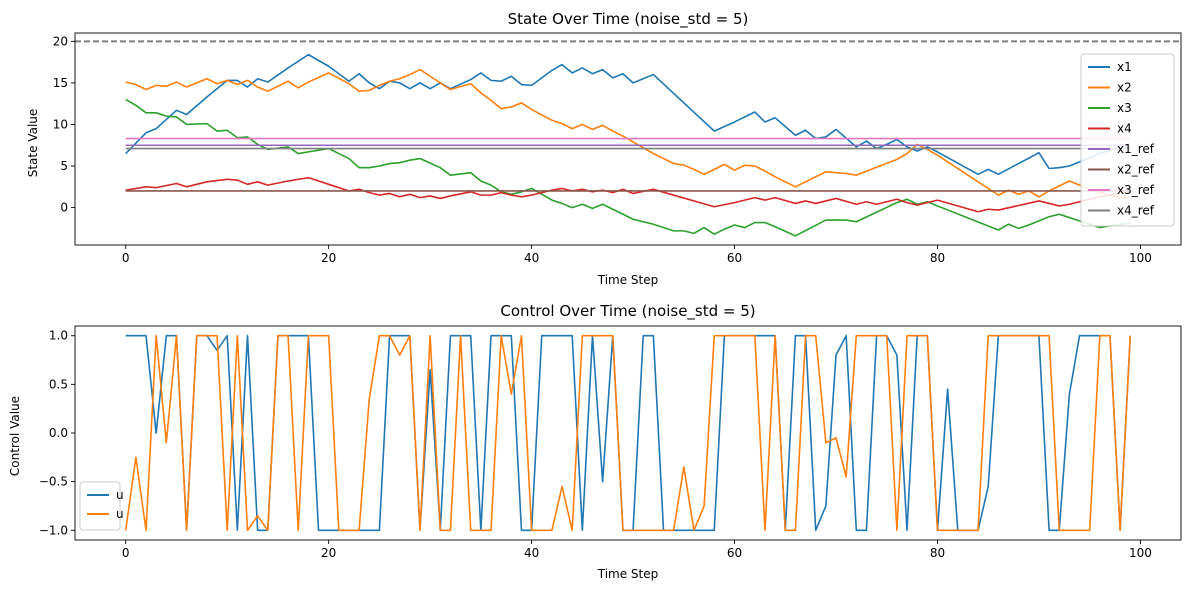  I want to click on y-tick-label: 20, so click(60, 41).